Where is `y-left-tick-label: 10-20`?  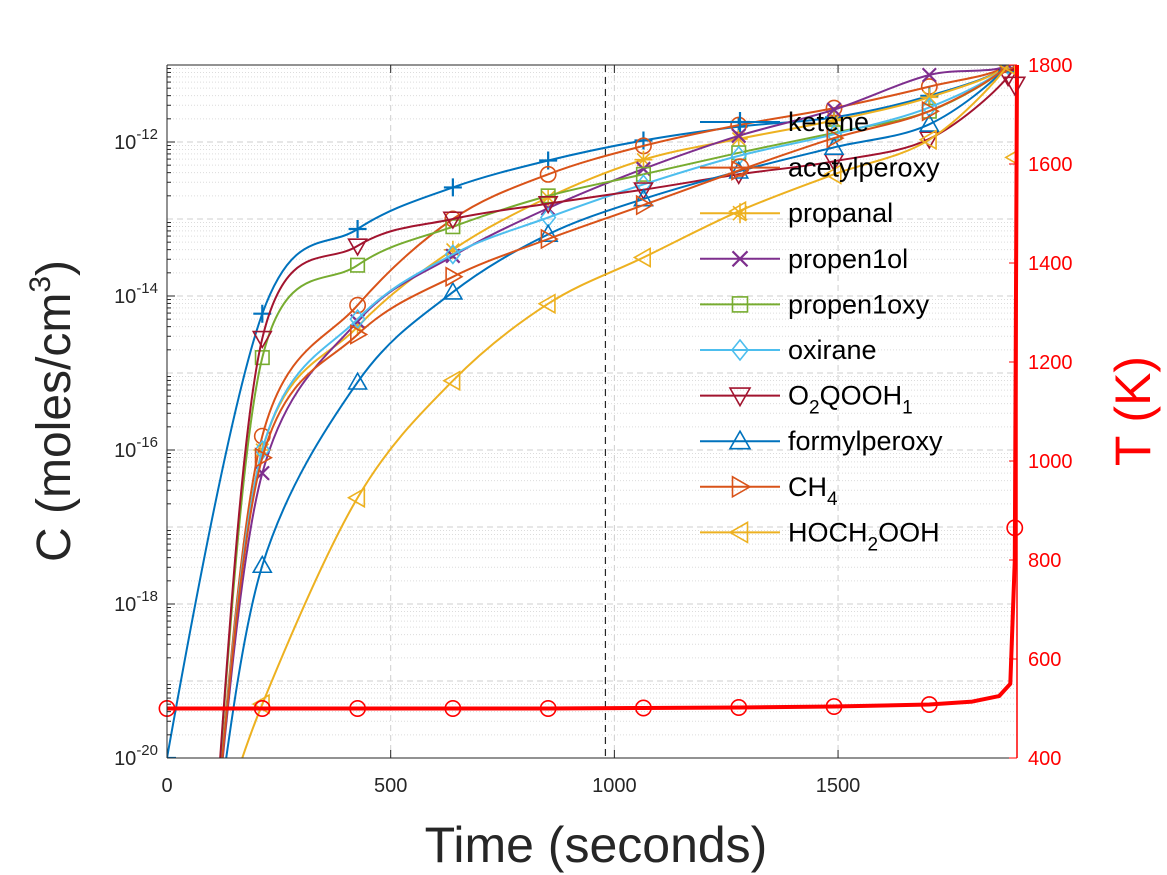 y-left-tick-label: 10-20 is located at coordinates (136, 756).